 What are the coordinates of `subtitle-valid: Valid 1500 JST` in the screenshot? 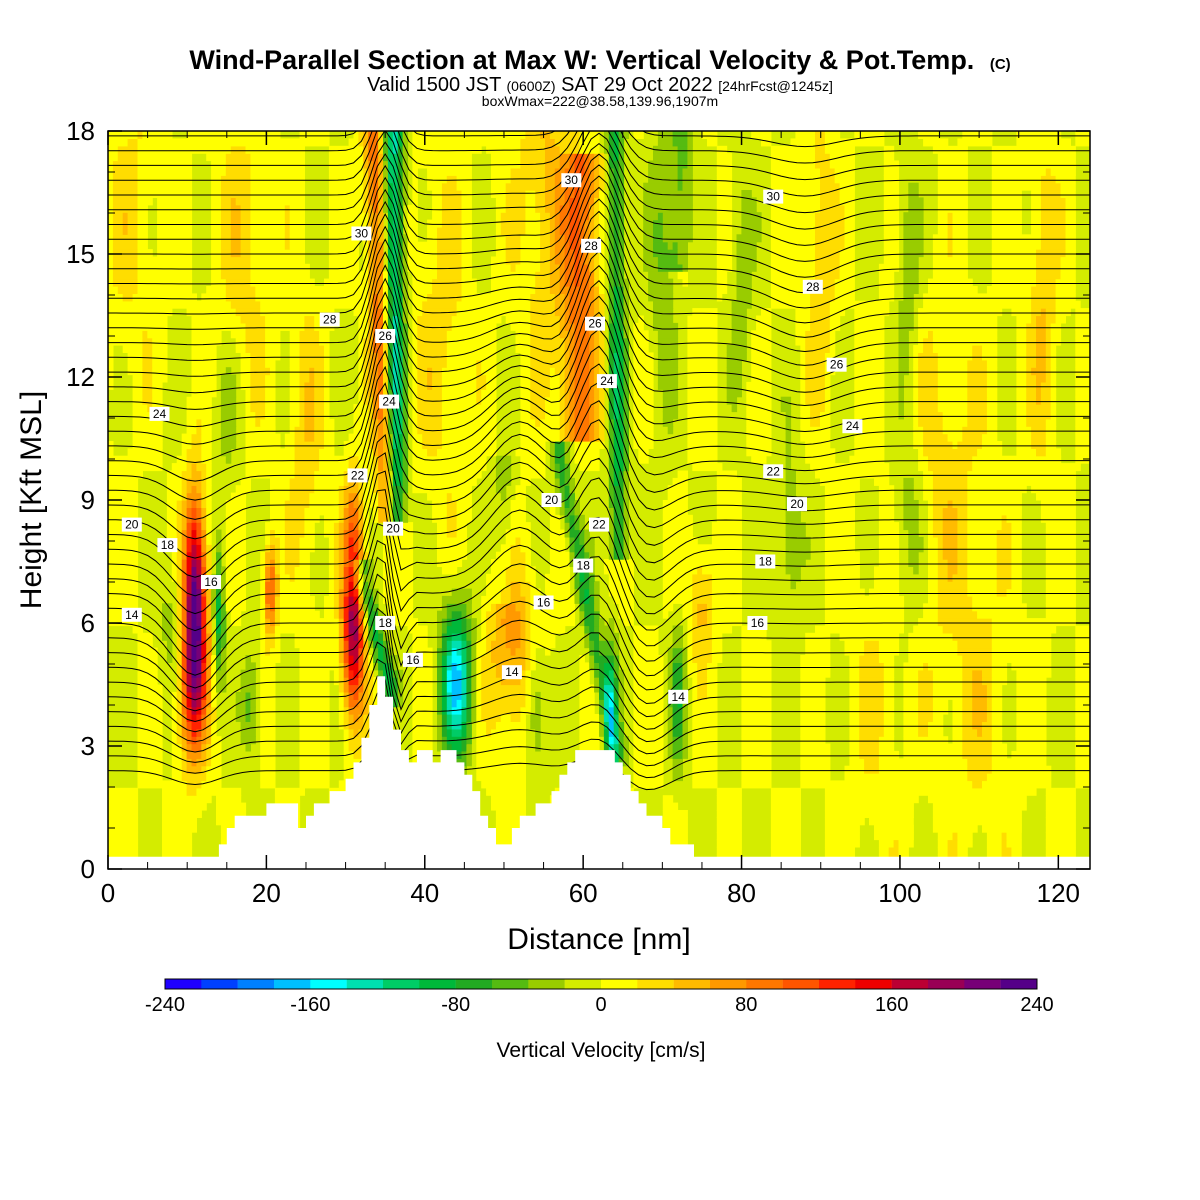 It's located at (434, 85).